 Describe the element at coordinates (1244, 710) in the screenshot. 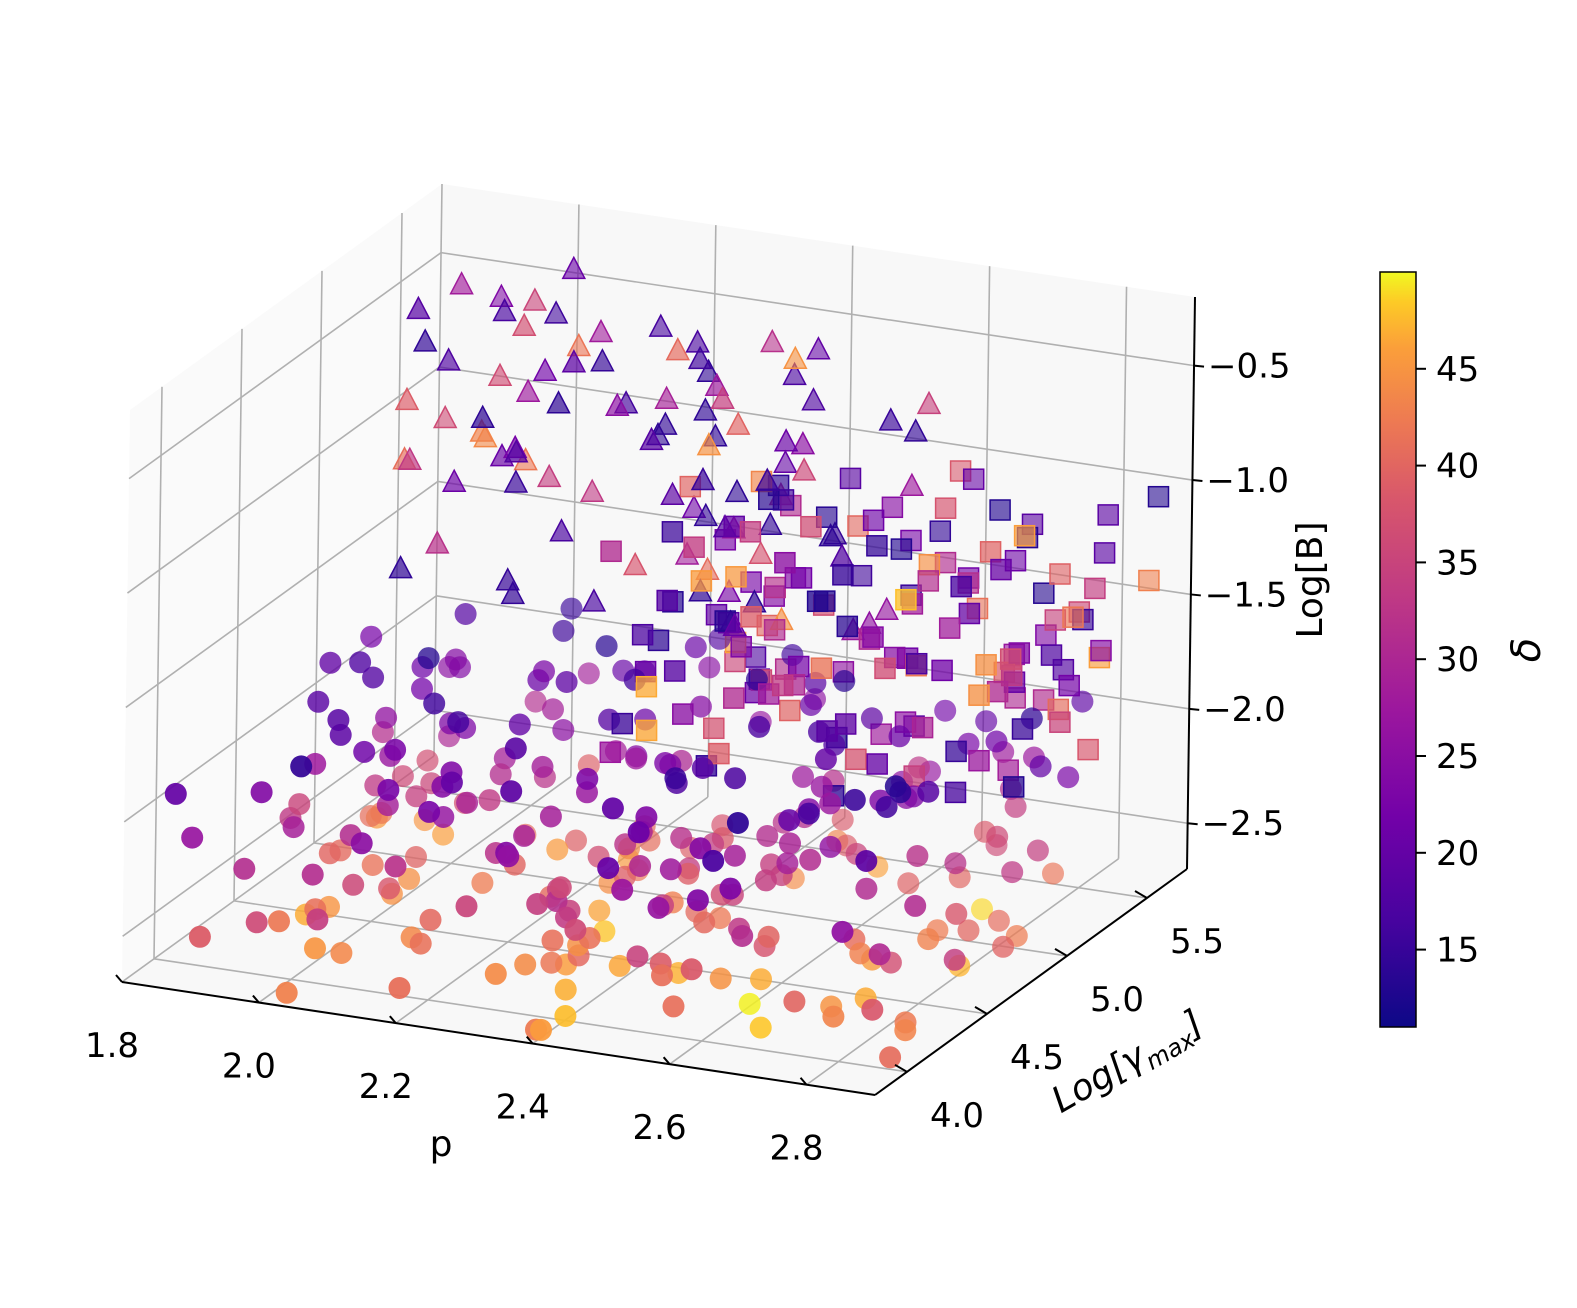

I see `z-tick-label: −2.0` at that location.